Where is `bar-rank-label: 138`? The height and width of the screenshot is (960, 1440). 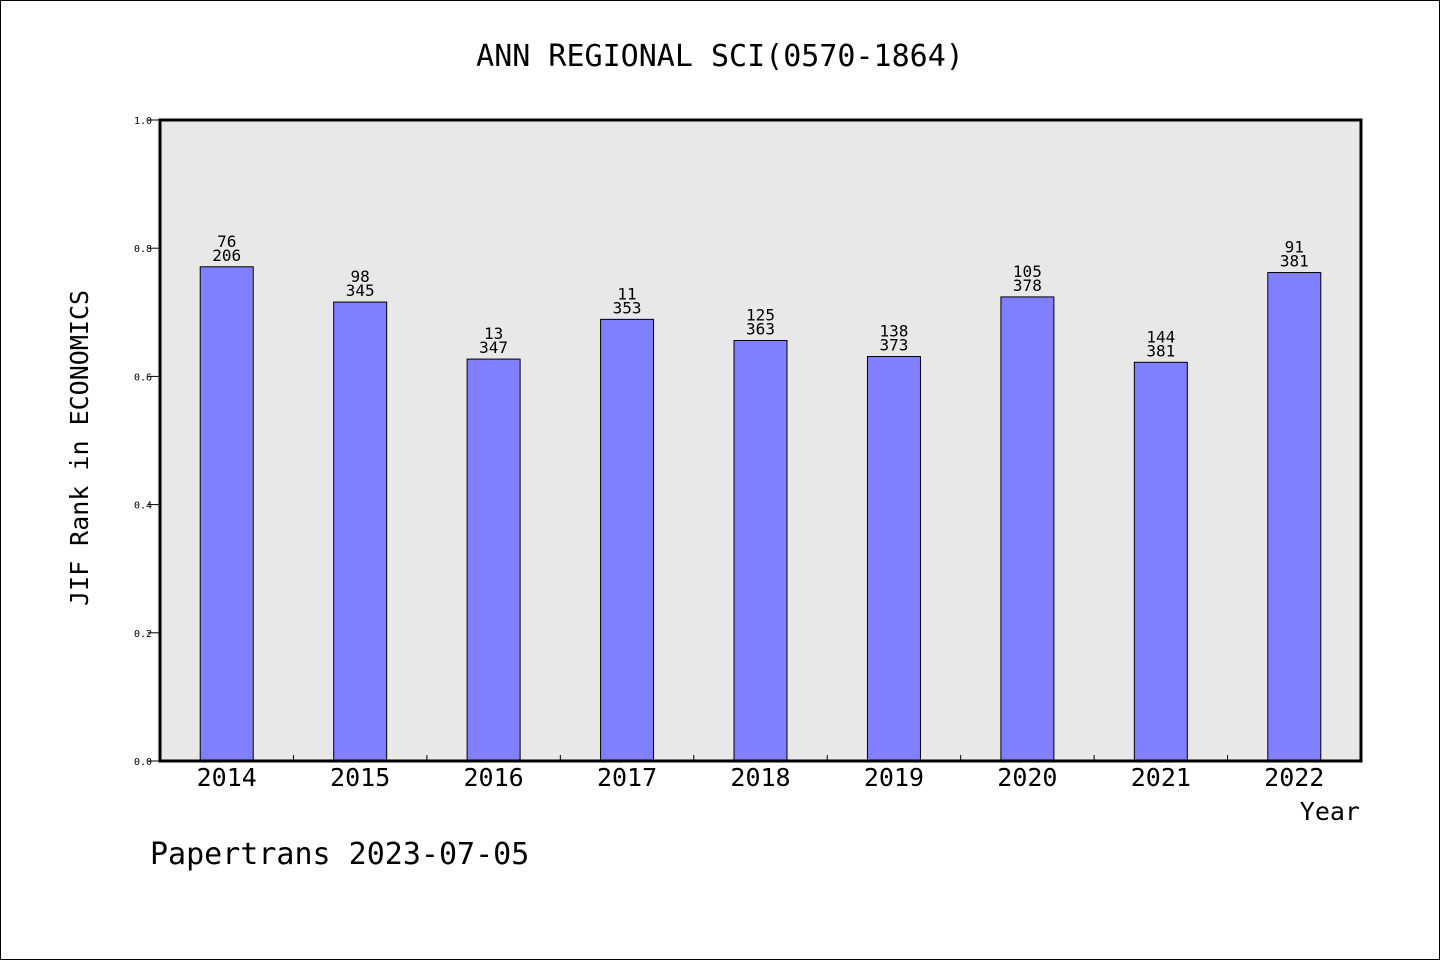 bar-rank-label: 138 is located at coordinates (893, 331).